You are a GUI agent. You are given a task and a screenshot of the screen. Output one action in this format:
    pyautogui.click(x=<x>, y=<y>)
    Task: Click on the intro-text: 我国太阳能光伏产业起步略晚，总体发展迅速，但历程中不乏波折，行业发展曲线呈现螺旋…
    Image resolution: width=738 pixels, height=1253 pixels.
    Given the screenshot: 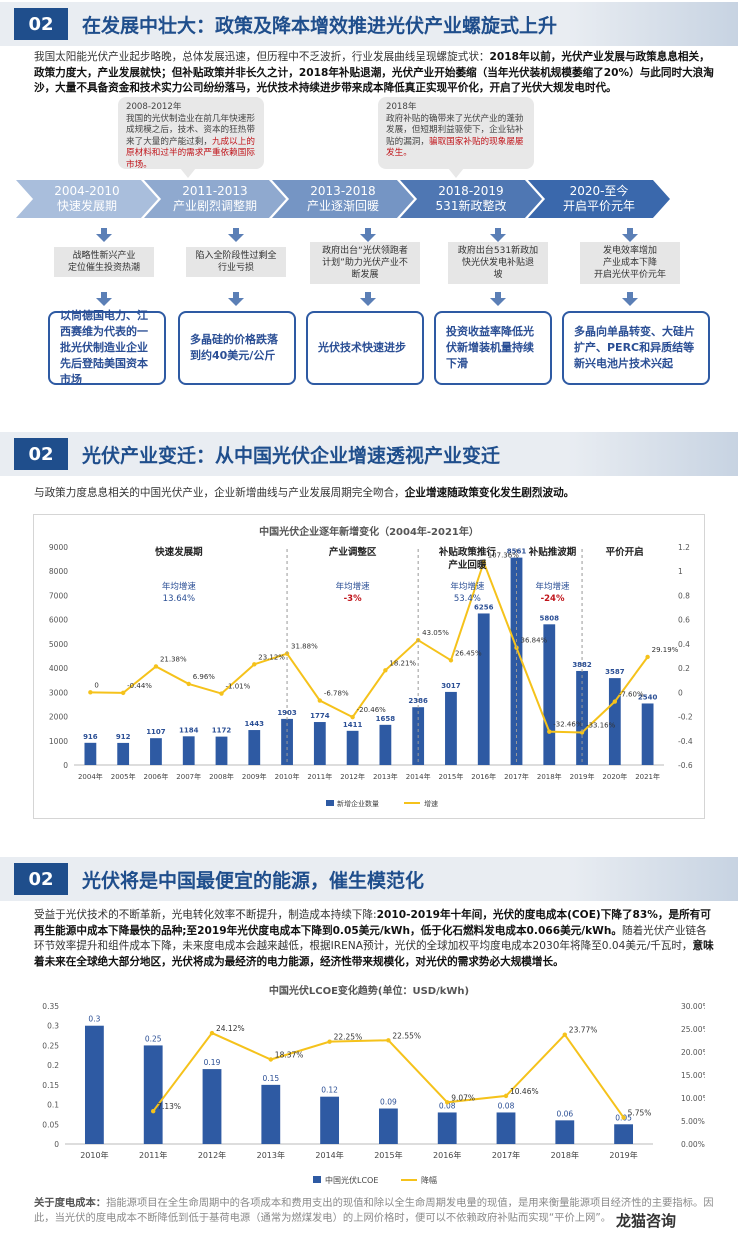 What is the action you would take?
    pyautogui.click(x=262, y=57)
    